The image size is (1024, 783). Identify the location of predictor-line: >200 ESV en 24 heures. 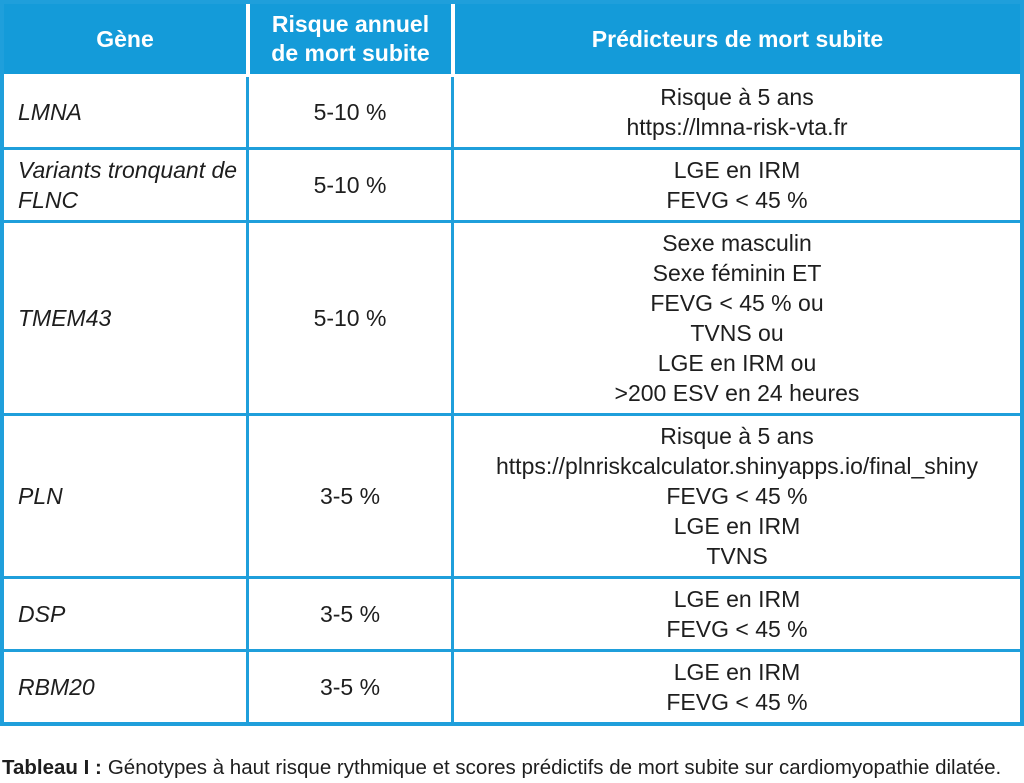
(737, 393).